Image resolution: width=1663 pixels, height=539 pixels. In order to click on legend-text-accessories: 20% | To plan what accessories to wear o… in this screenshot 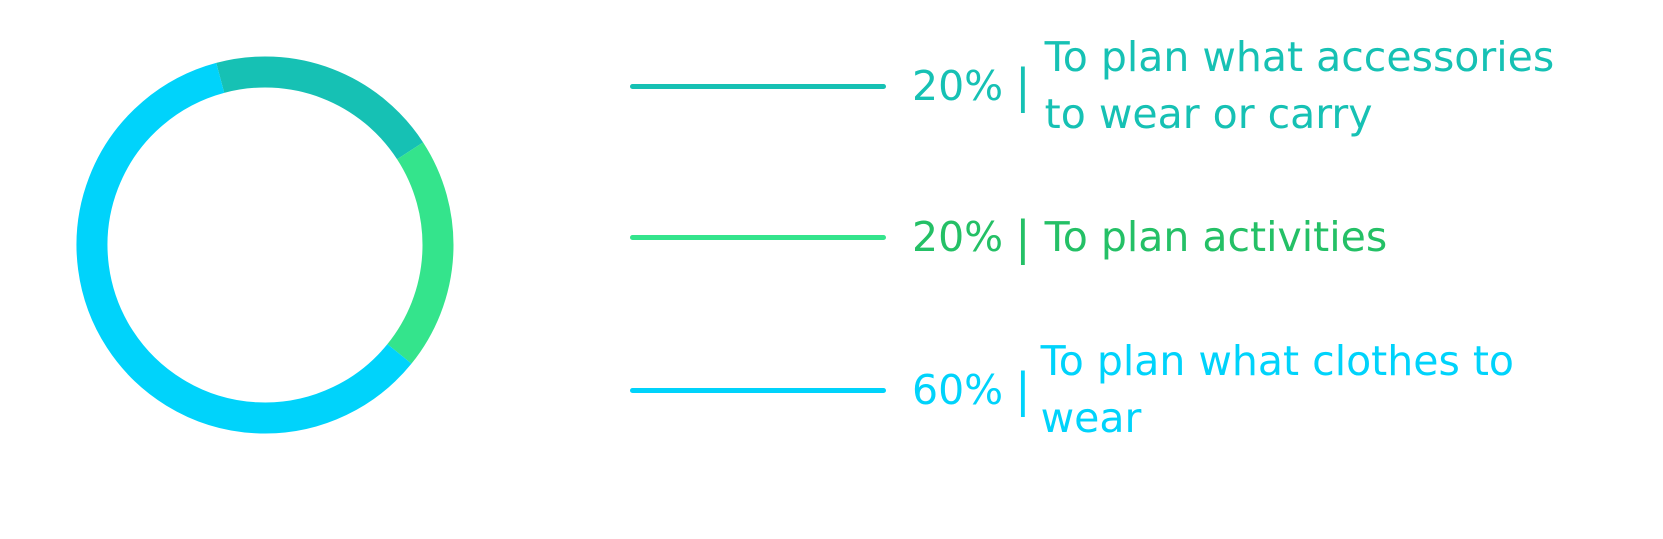, I will do `click(1248, 86)`.